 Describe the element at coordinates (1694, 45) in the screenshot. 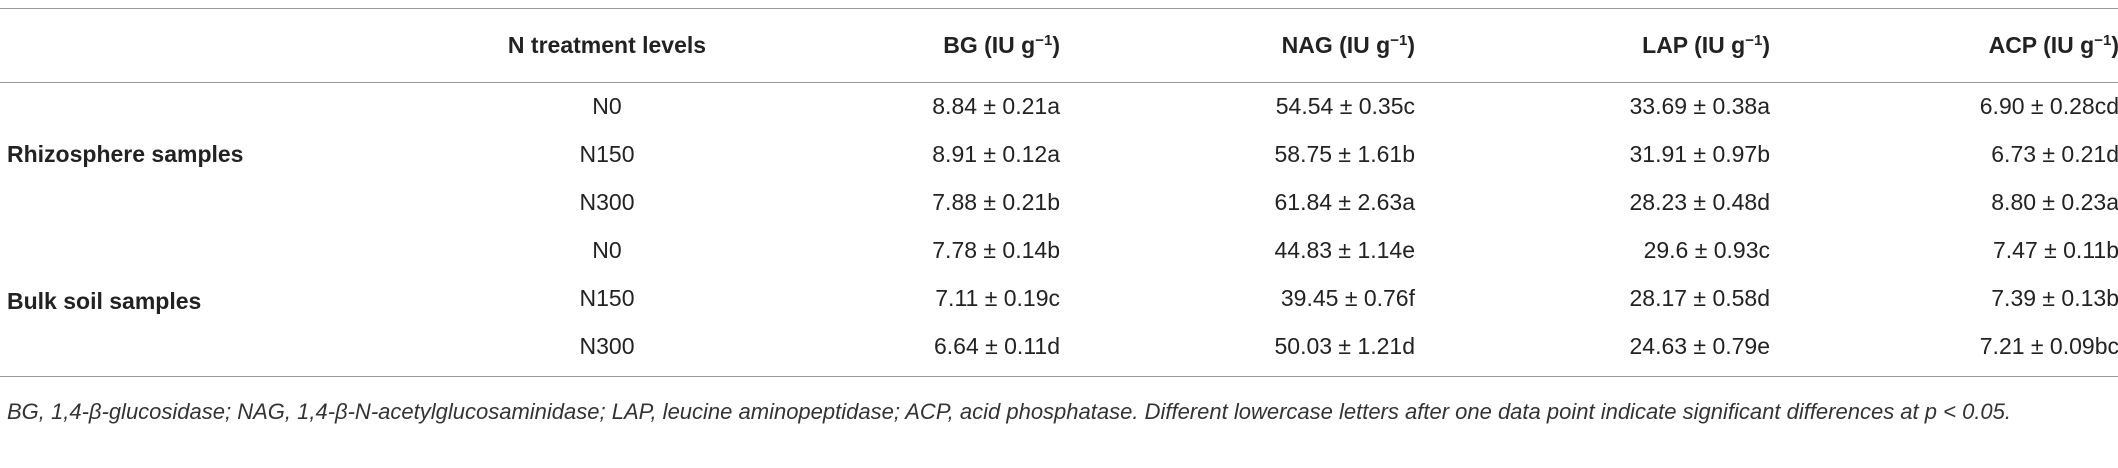

I see `header-text: LAP (IU g` at that location.